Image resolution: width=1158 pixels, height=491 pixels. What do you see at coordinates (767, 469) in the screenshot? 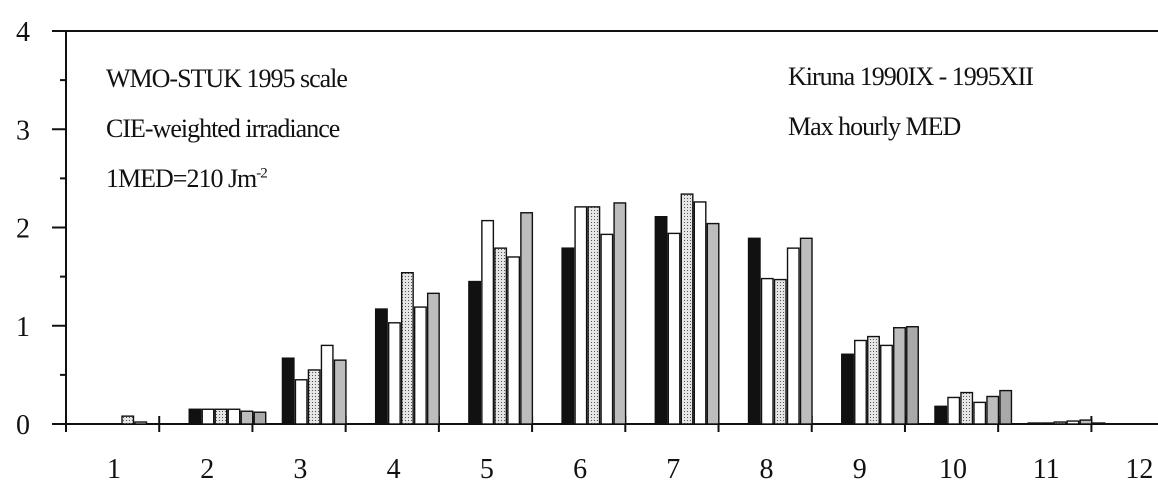
I see `x-tick-label: 8` at bounding box center [767, 469].